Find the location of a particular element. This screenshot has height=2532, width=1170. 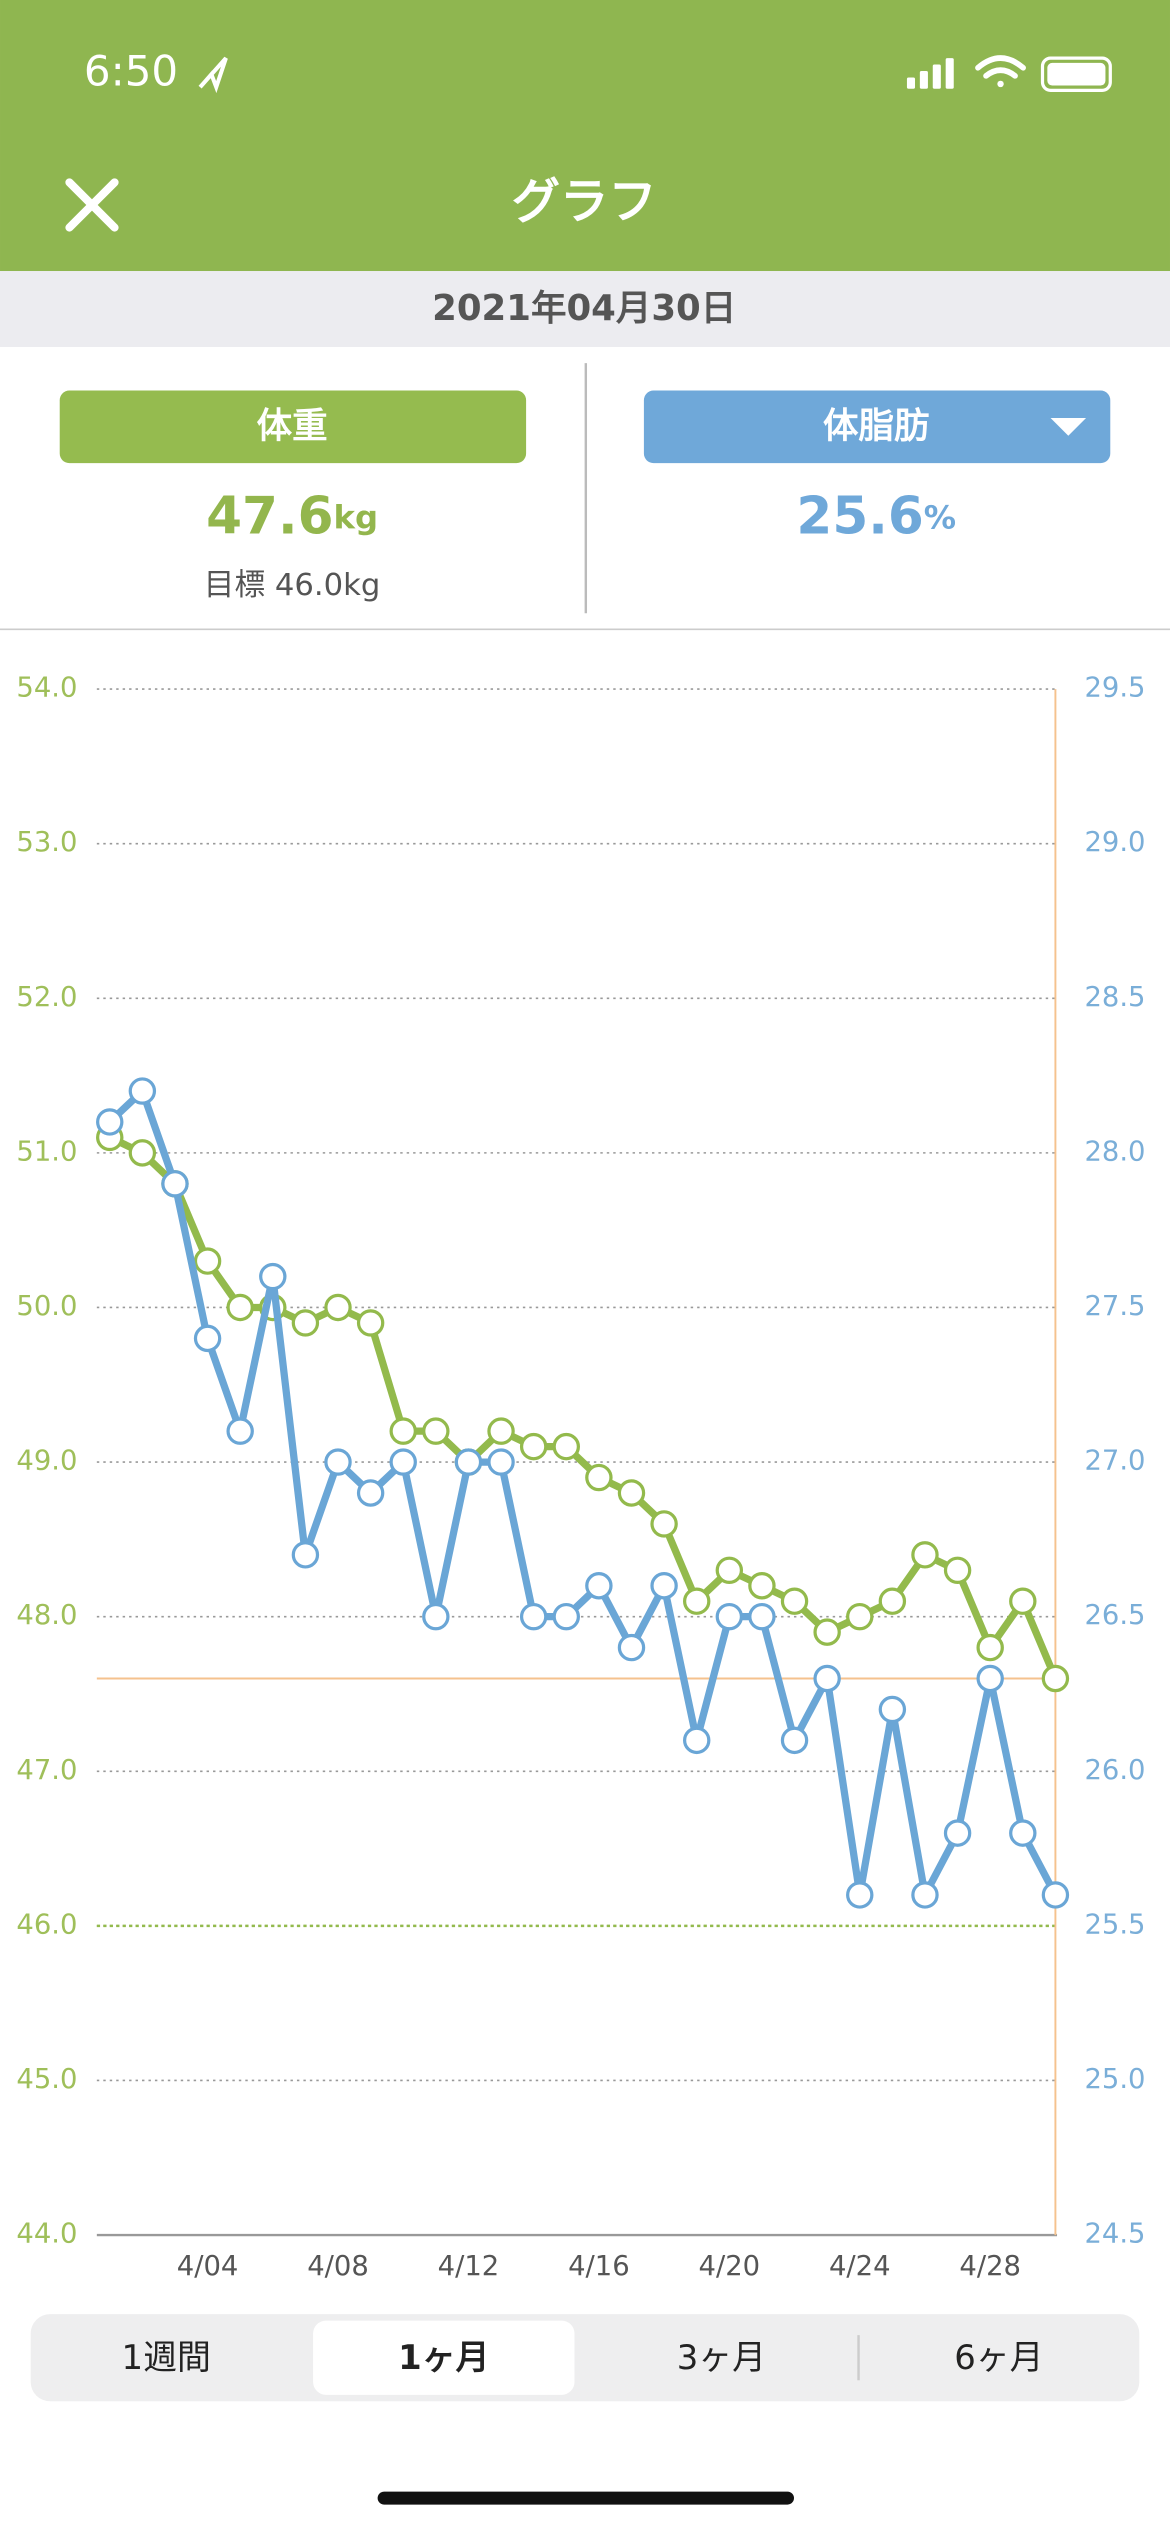

y-tick-label: 53.0 is located at coordinates (46, 842).